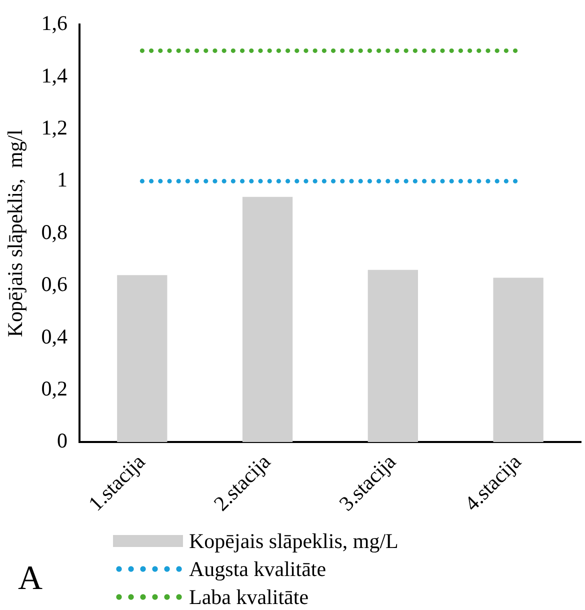 Image resolution: width=585 pixels, height=610 pixels. What do you see at coordinates (54, 232) in the screenshot?
I see `y-tick-label: 0,8` at bounding box center [54, 232].